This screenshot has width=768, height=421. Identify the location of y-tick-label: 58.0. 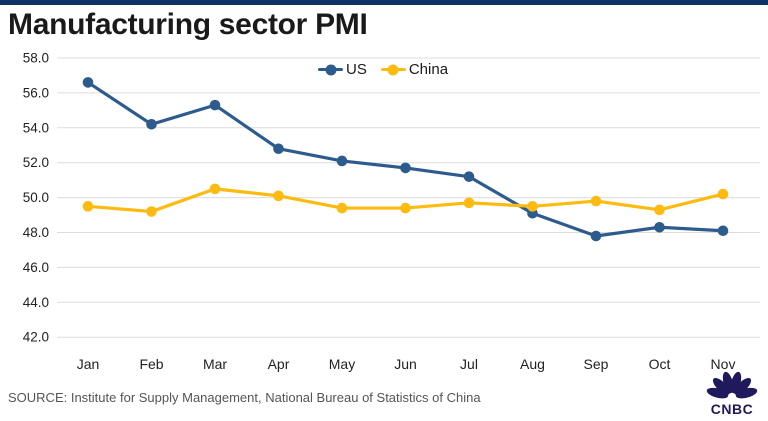
(36, 58).